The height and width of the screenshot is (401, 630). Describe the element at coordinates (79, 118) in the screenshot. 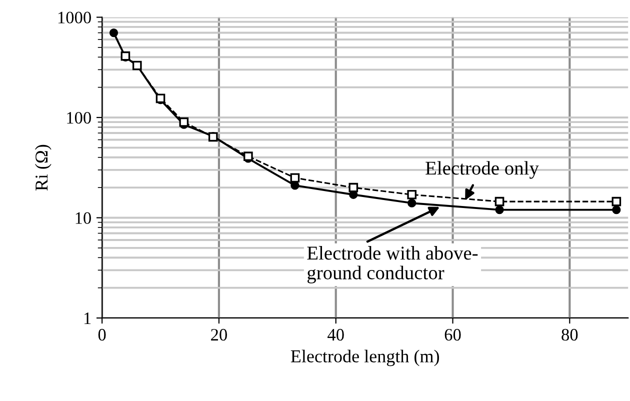

I see `y-tick-label: 100` at that location.